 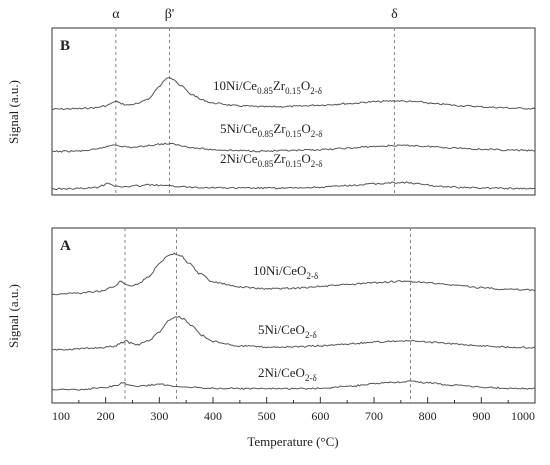 What do you see at coordinates (292, 441) in the screenshot?
I see `x-axis-label: Temperature (°C)` at bounding box center [292, 441].